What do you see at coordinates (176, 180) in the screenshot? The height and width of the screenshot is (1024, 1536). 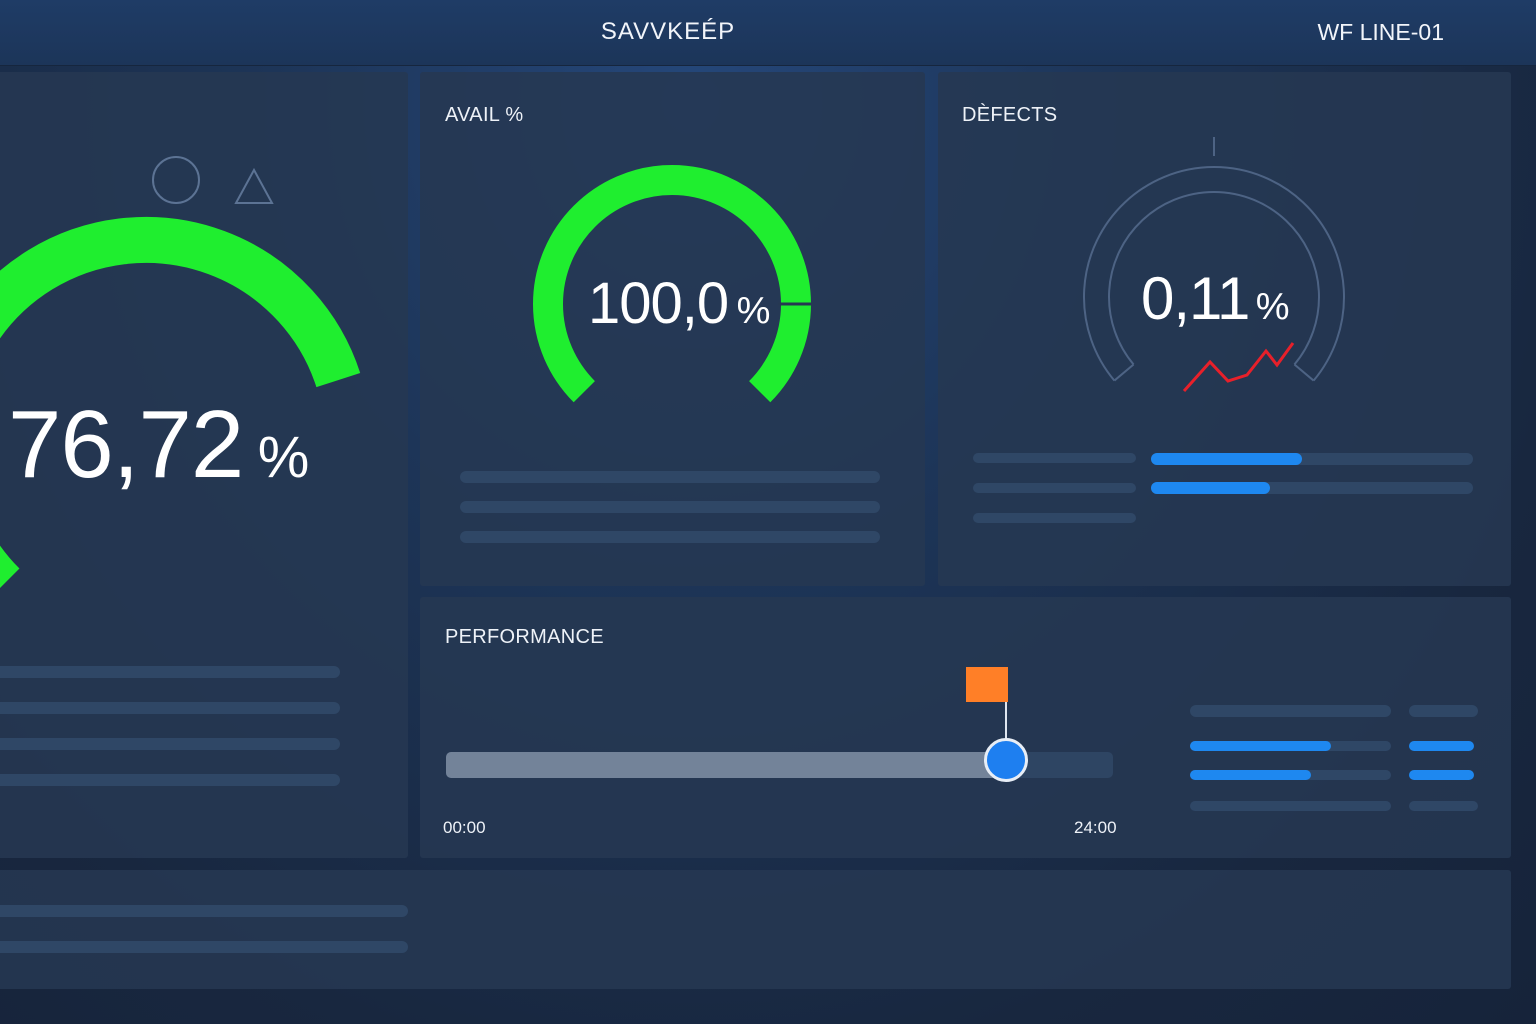 I see `circle-icon` at bounding box center [176, 180].